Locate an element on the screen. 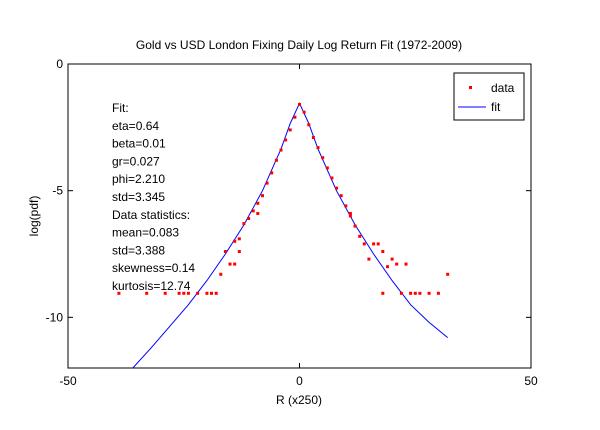 Image resolution: width=600 pixels, height=430 pixels. x-tick-label: 0 is located at coordinates (299, 381).